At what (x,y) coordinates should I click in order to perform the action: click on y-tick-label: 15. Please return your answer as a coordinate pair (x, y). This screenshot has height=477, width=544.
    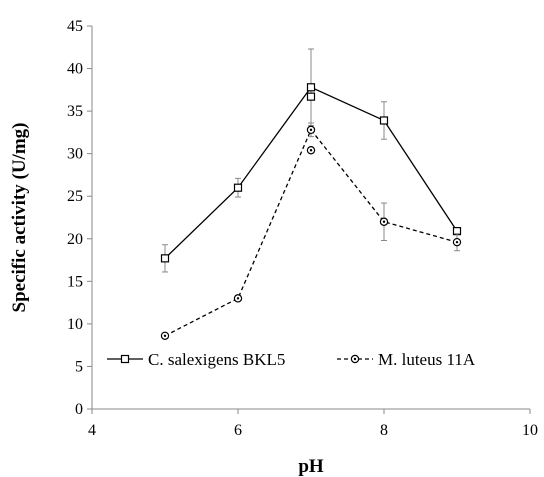
    Looking at the image, I should click on (75, 281).